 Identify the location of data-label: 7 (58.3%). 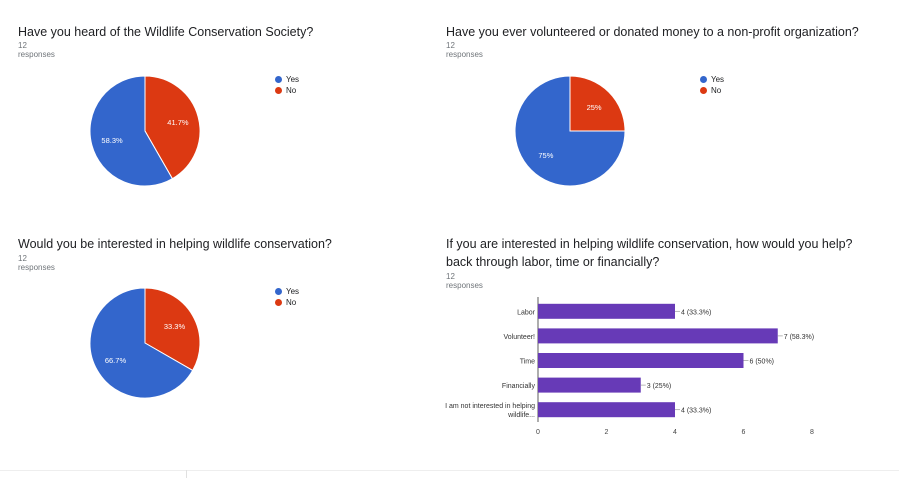
(799, 337).